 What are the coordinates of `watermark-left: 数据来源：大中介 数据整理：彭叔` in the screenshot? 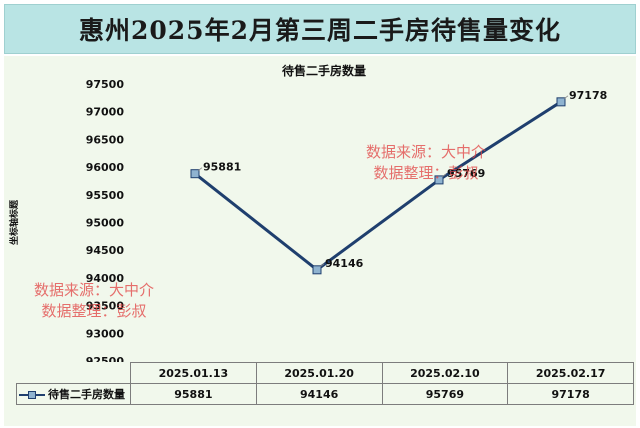 It's located at (94, 301).